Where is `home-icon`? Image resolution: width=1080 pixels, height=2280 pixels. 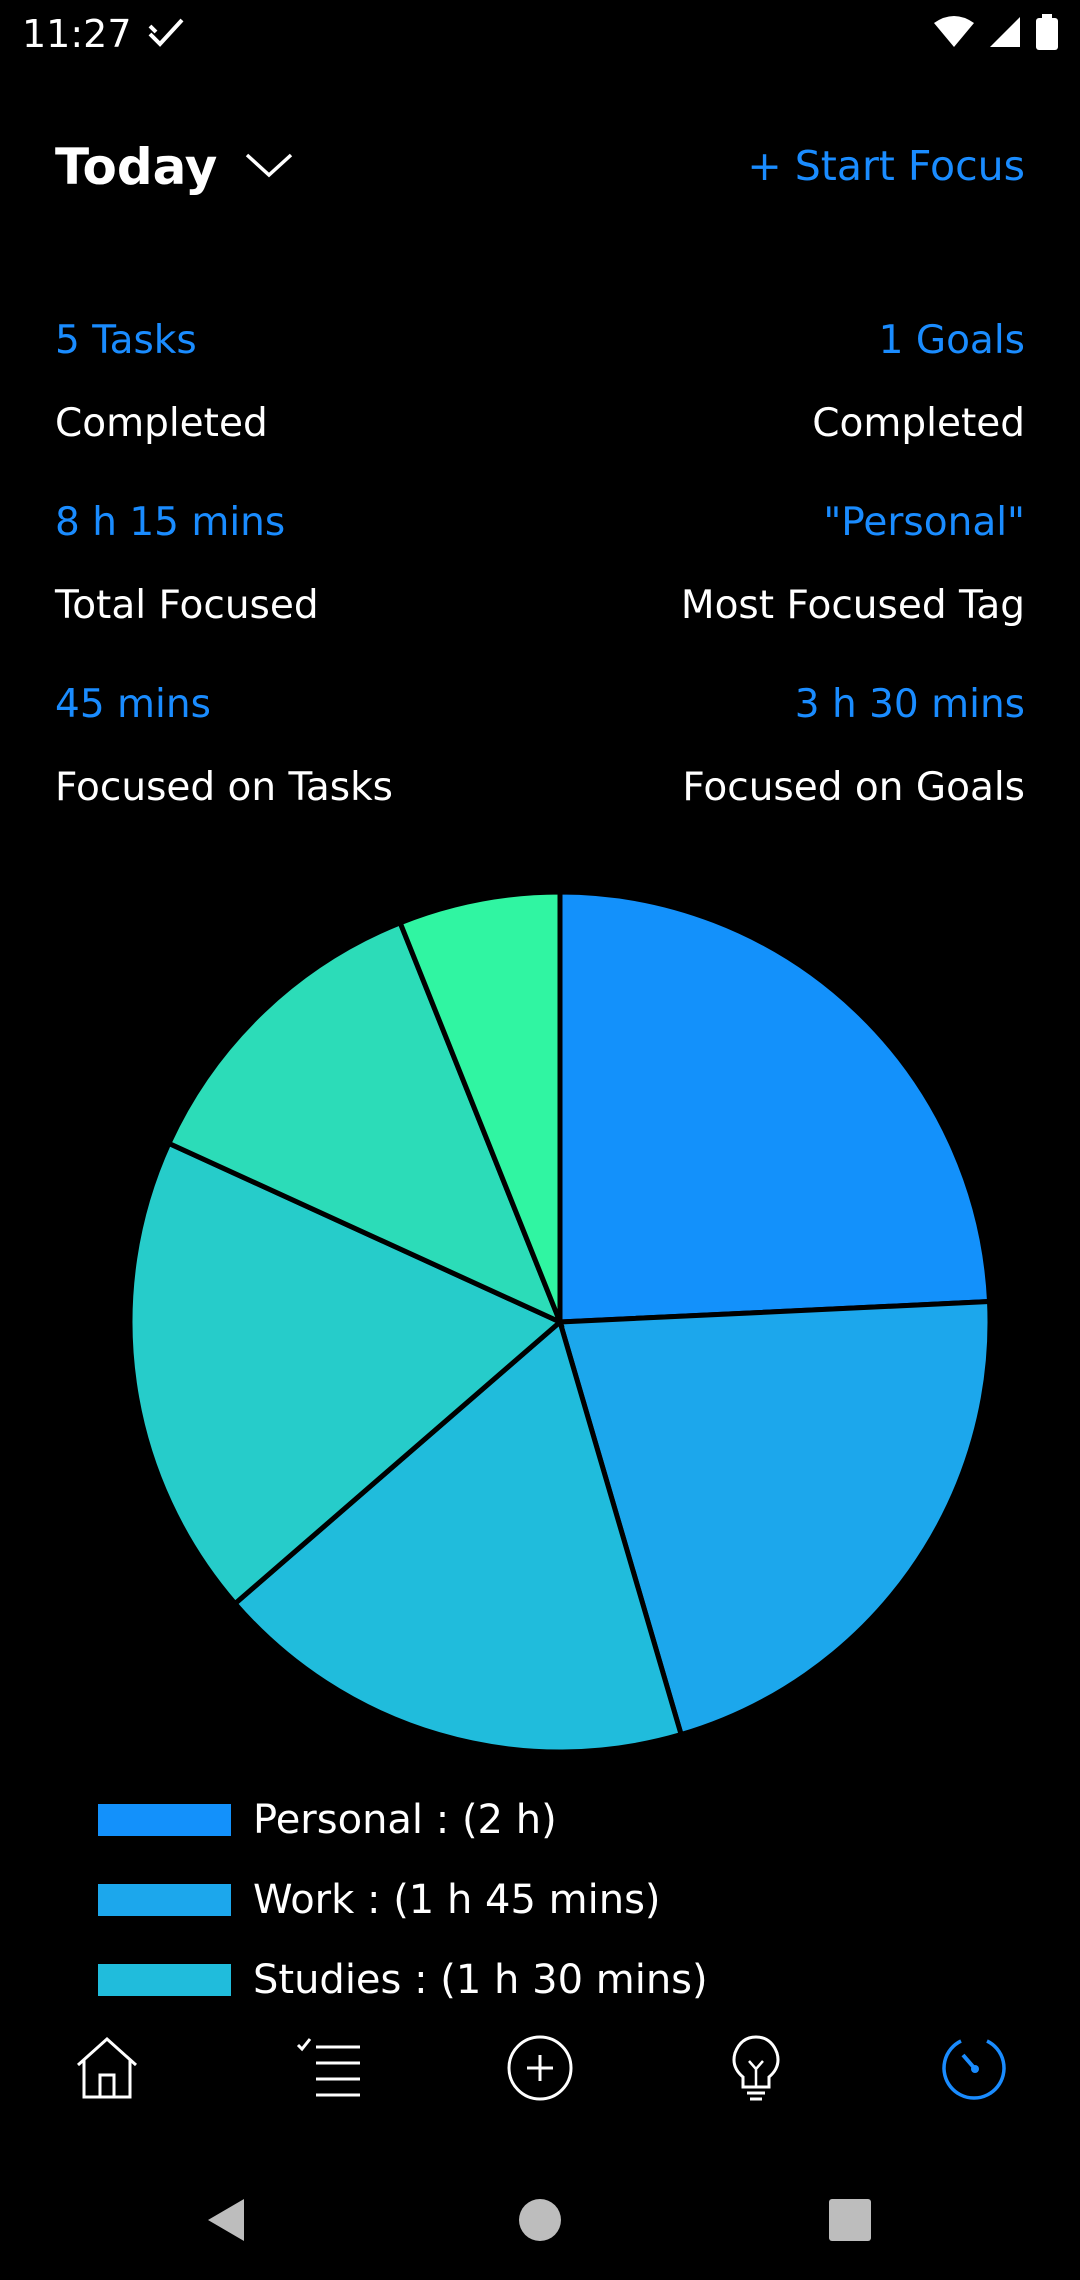
home-icon is located at coordinates (107, 2068).